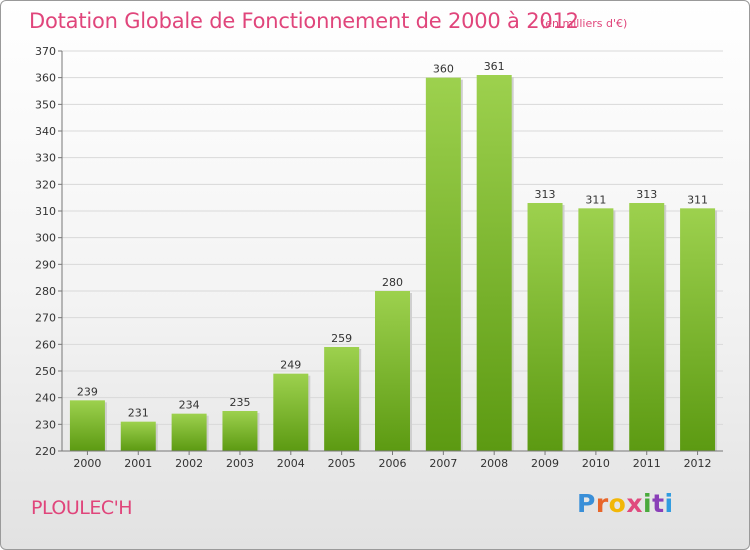 Image resolution: width=750 pixels, height=550 pixels. Describe the element at coordinates (291, 412) in the screenshot. I see `bar-2004` at that location.